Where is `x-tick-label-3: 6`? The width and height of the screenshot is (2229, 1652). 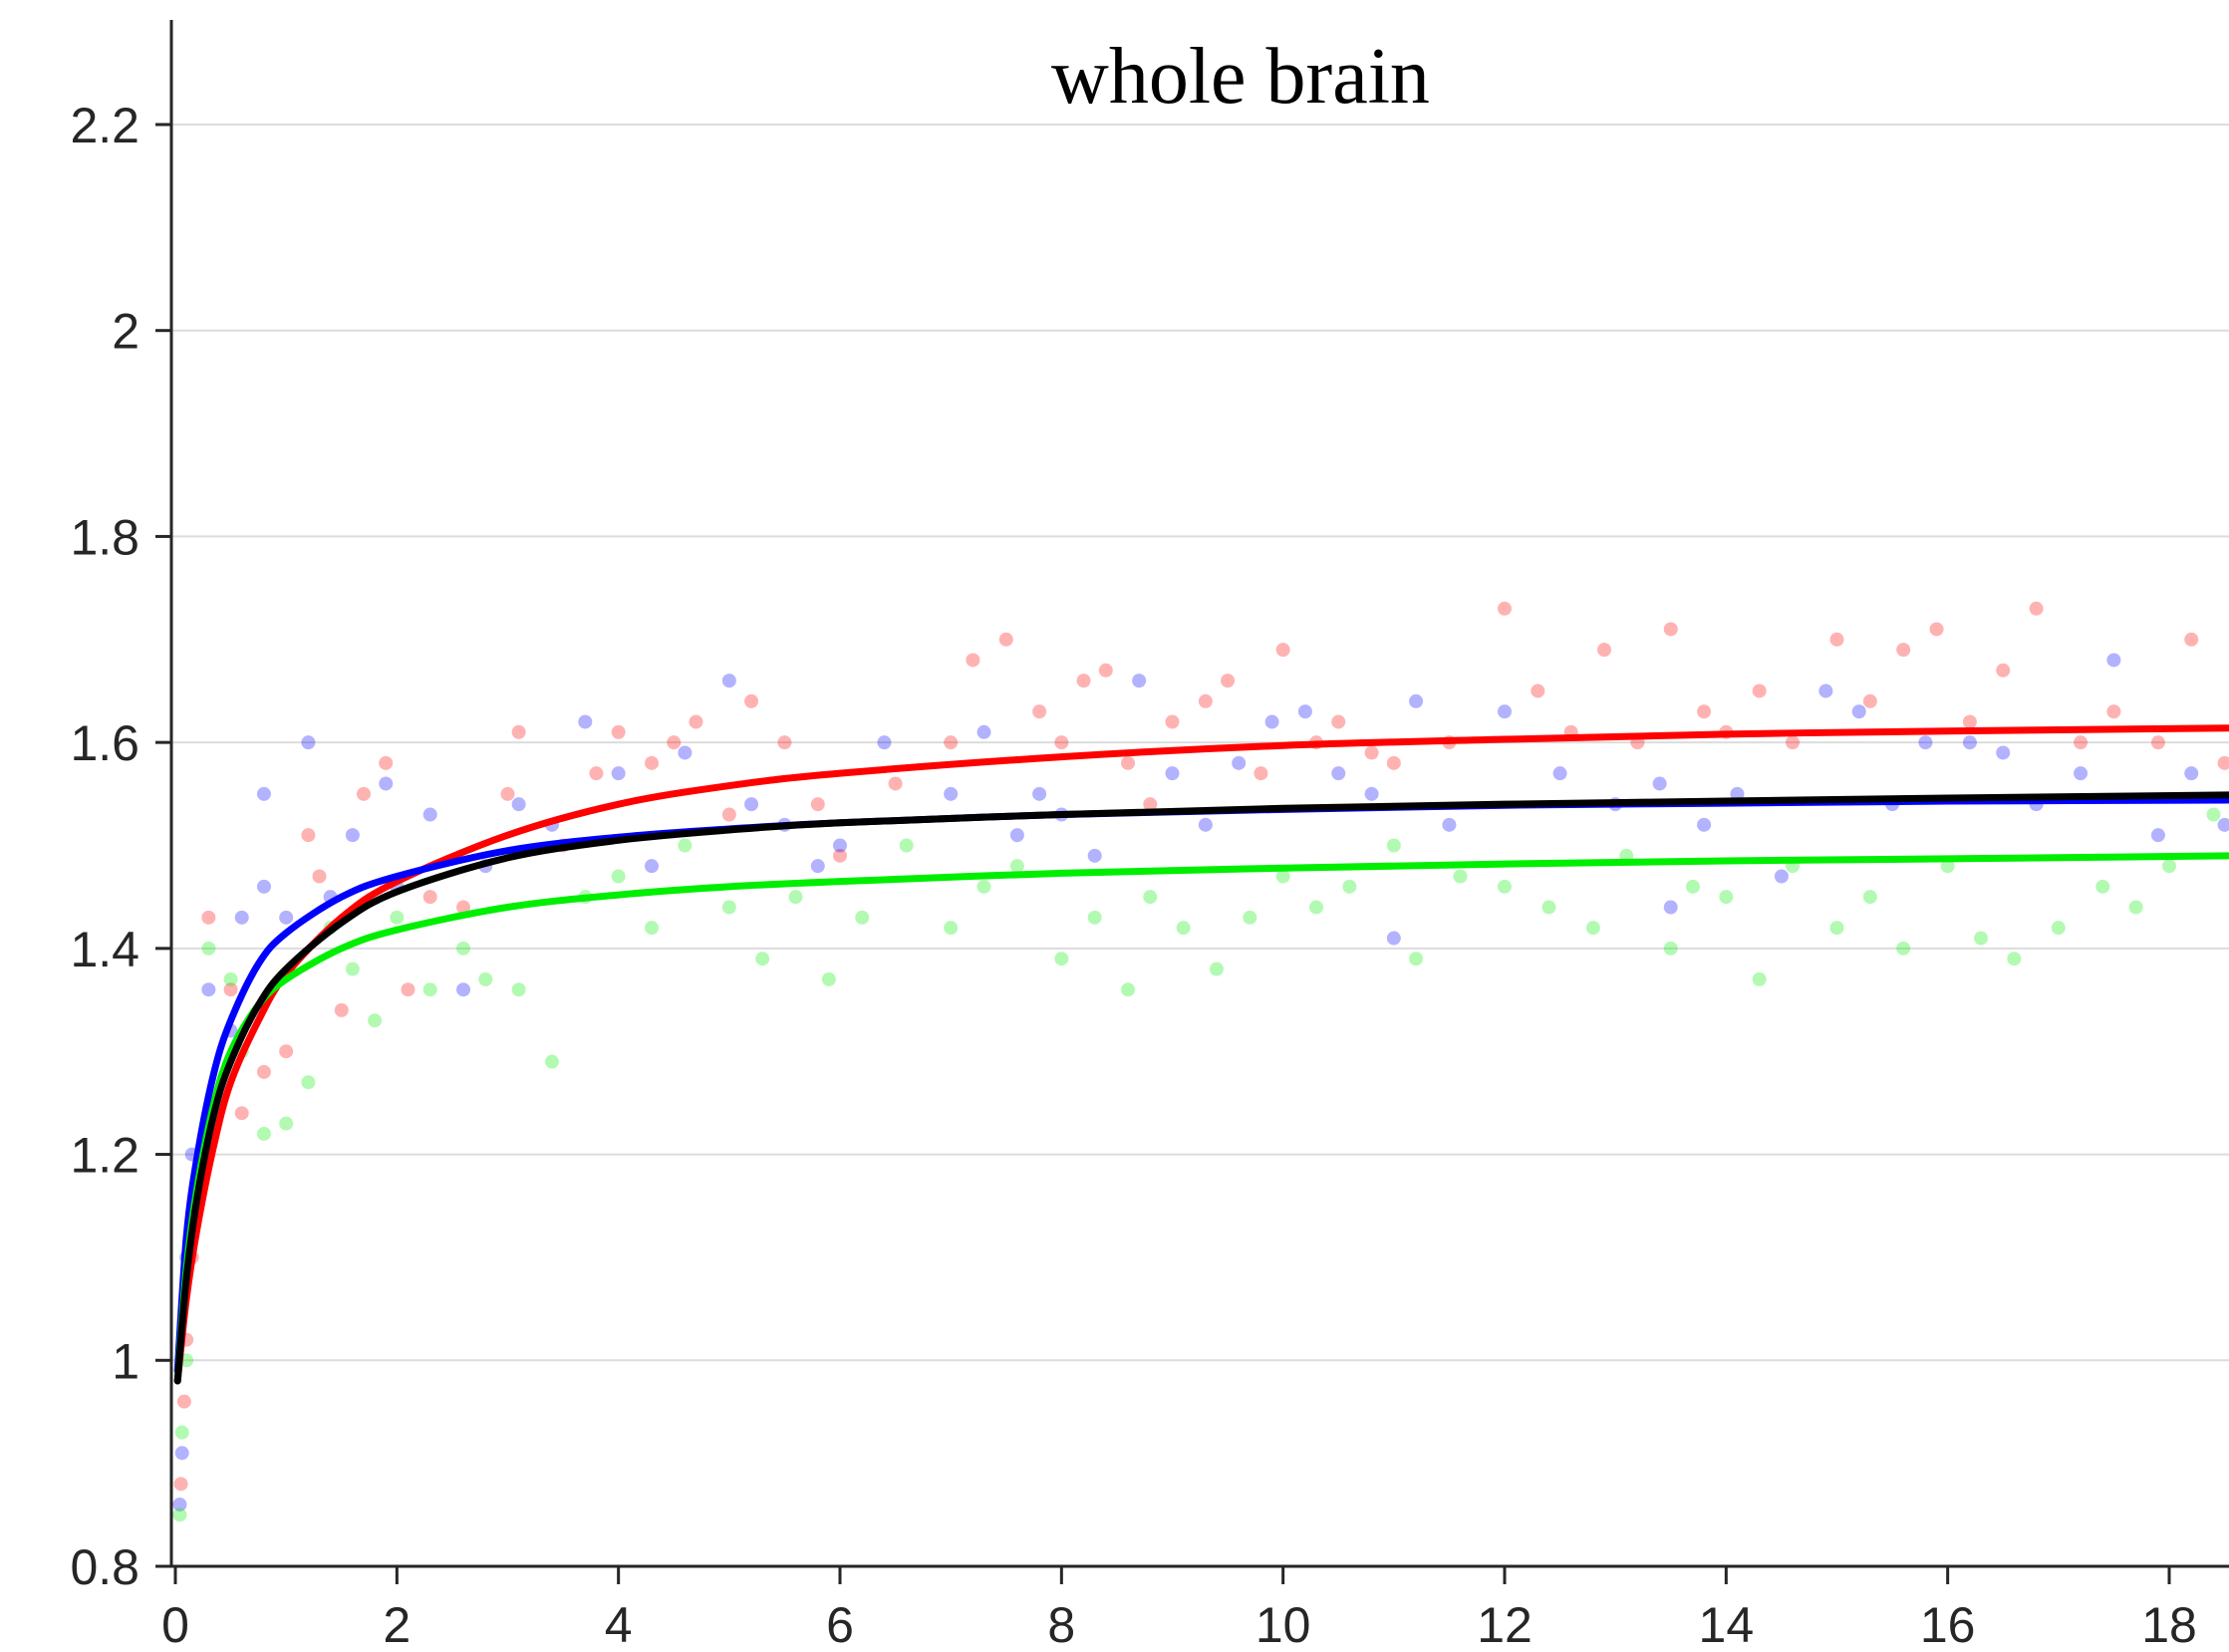
x-tick-label-3: 6 is located at coordinates (840, 1624).